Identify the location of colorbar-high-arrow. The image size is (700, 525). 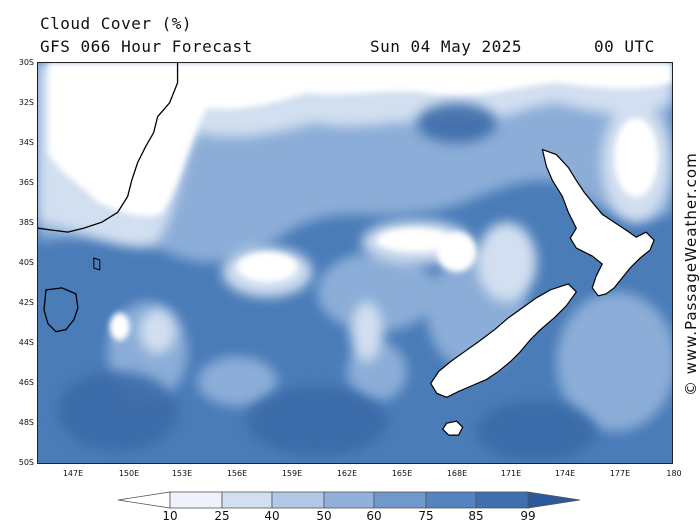
(554, 500).